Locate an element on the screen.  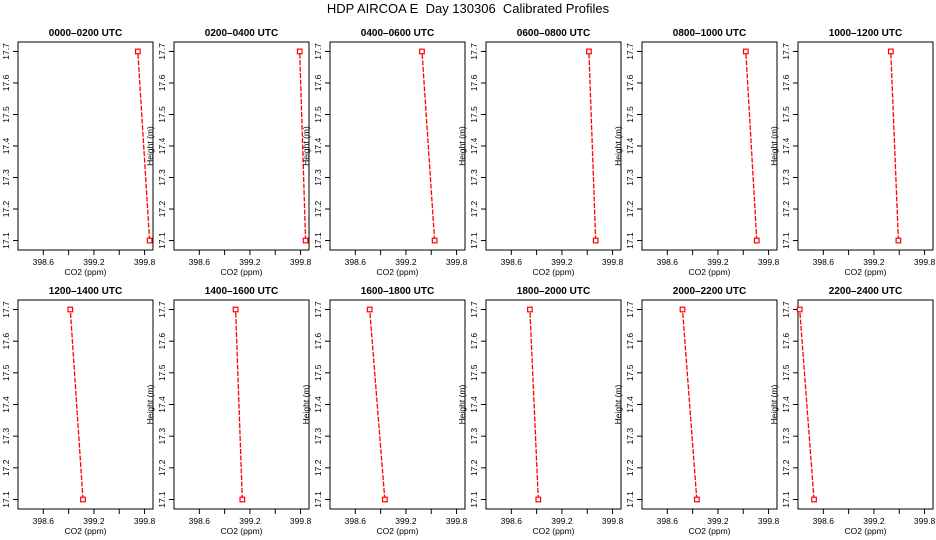
panel-title: 1600–1800 UTC is located at coordinates (397, 291).